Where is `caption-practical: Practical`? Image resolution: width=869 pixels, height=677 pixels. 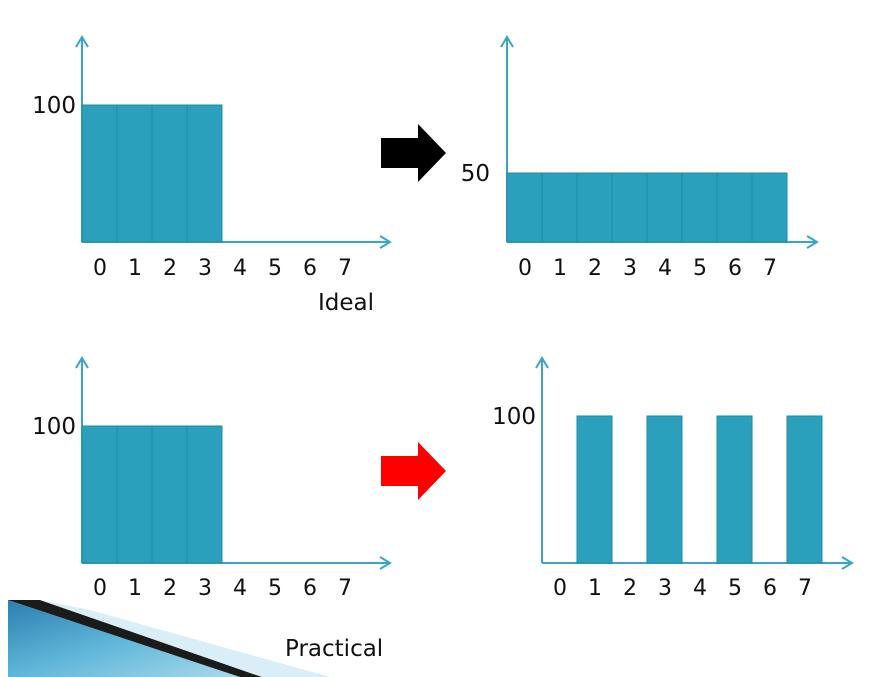
caption-practical: Practical is located at coordinates (334, 649).